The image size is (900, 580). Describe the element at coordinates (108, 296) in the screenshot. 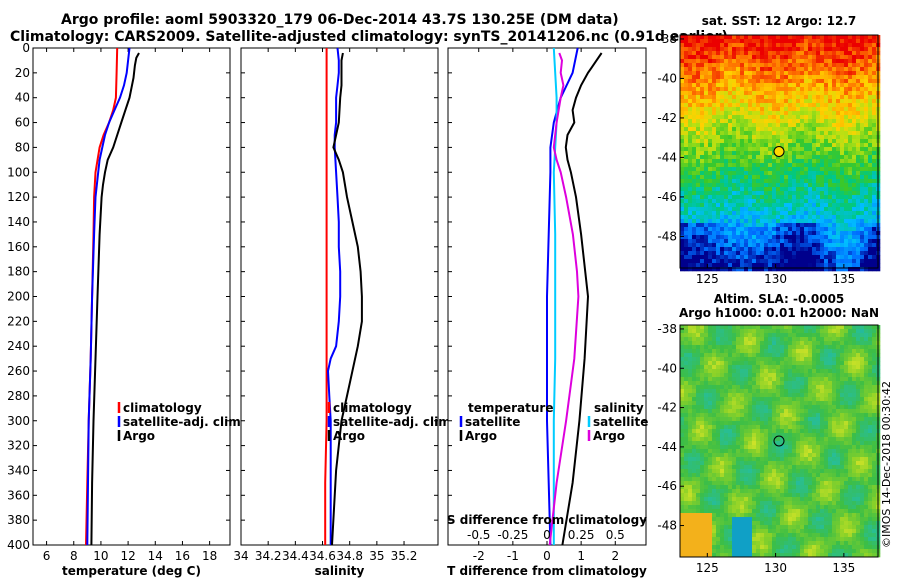

I see `temperature-series-satellite_adj` at that location.